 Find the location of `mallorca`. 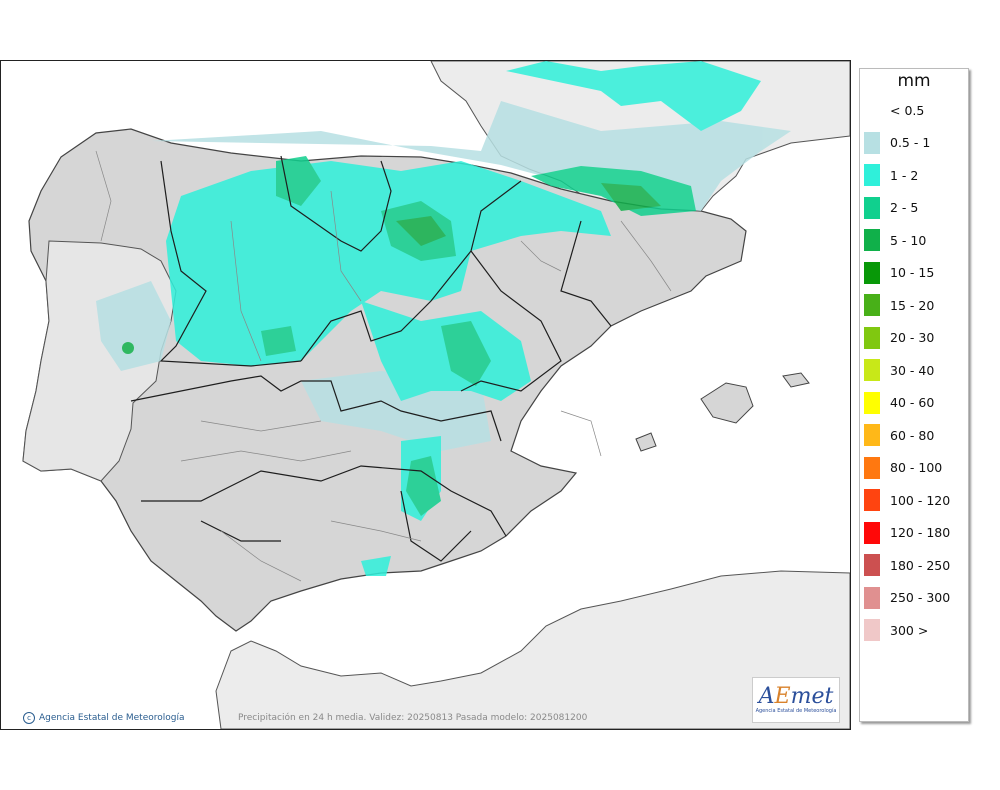

mallorca is located at coordinates (727, 403).